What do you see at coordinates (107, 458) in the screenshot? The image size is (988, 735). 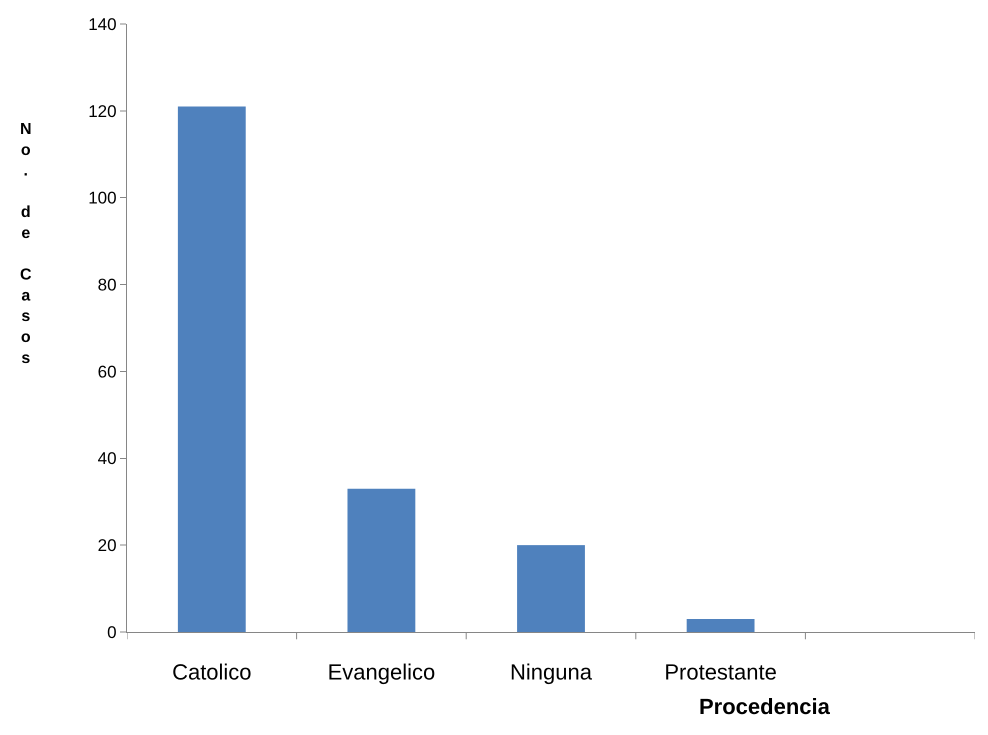 I see `y-tick-label: 40` at bounding box center [107, 458].